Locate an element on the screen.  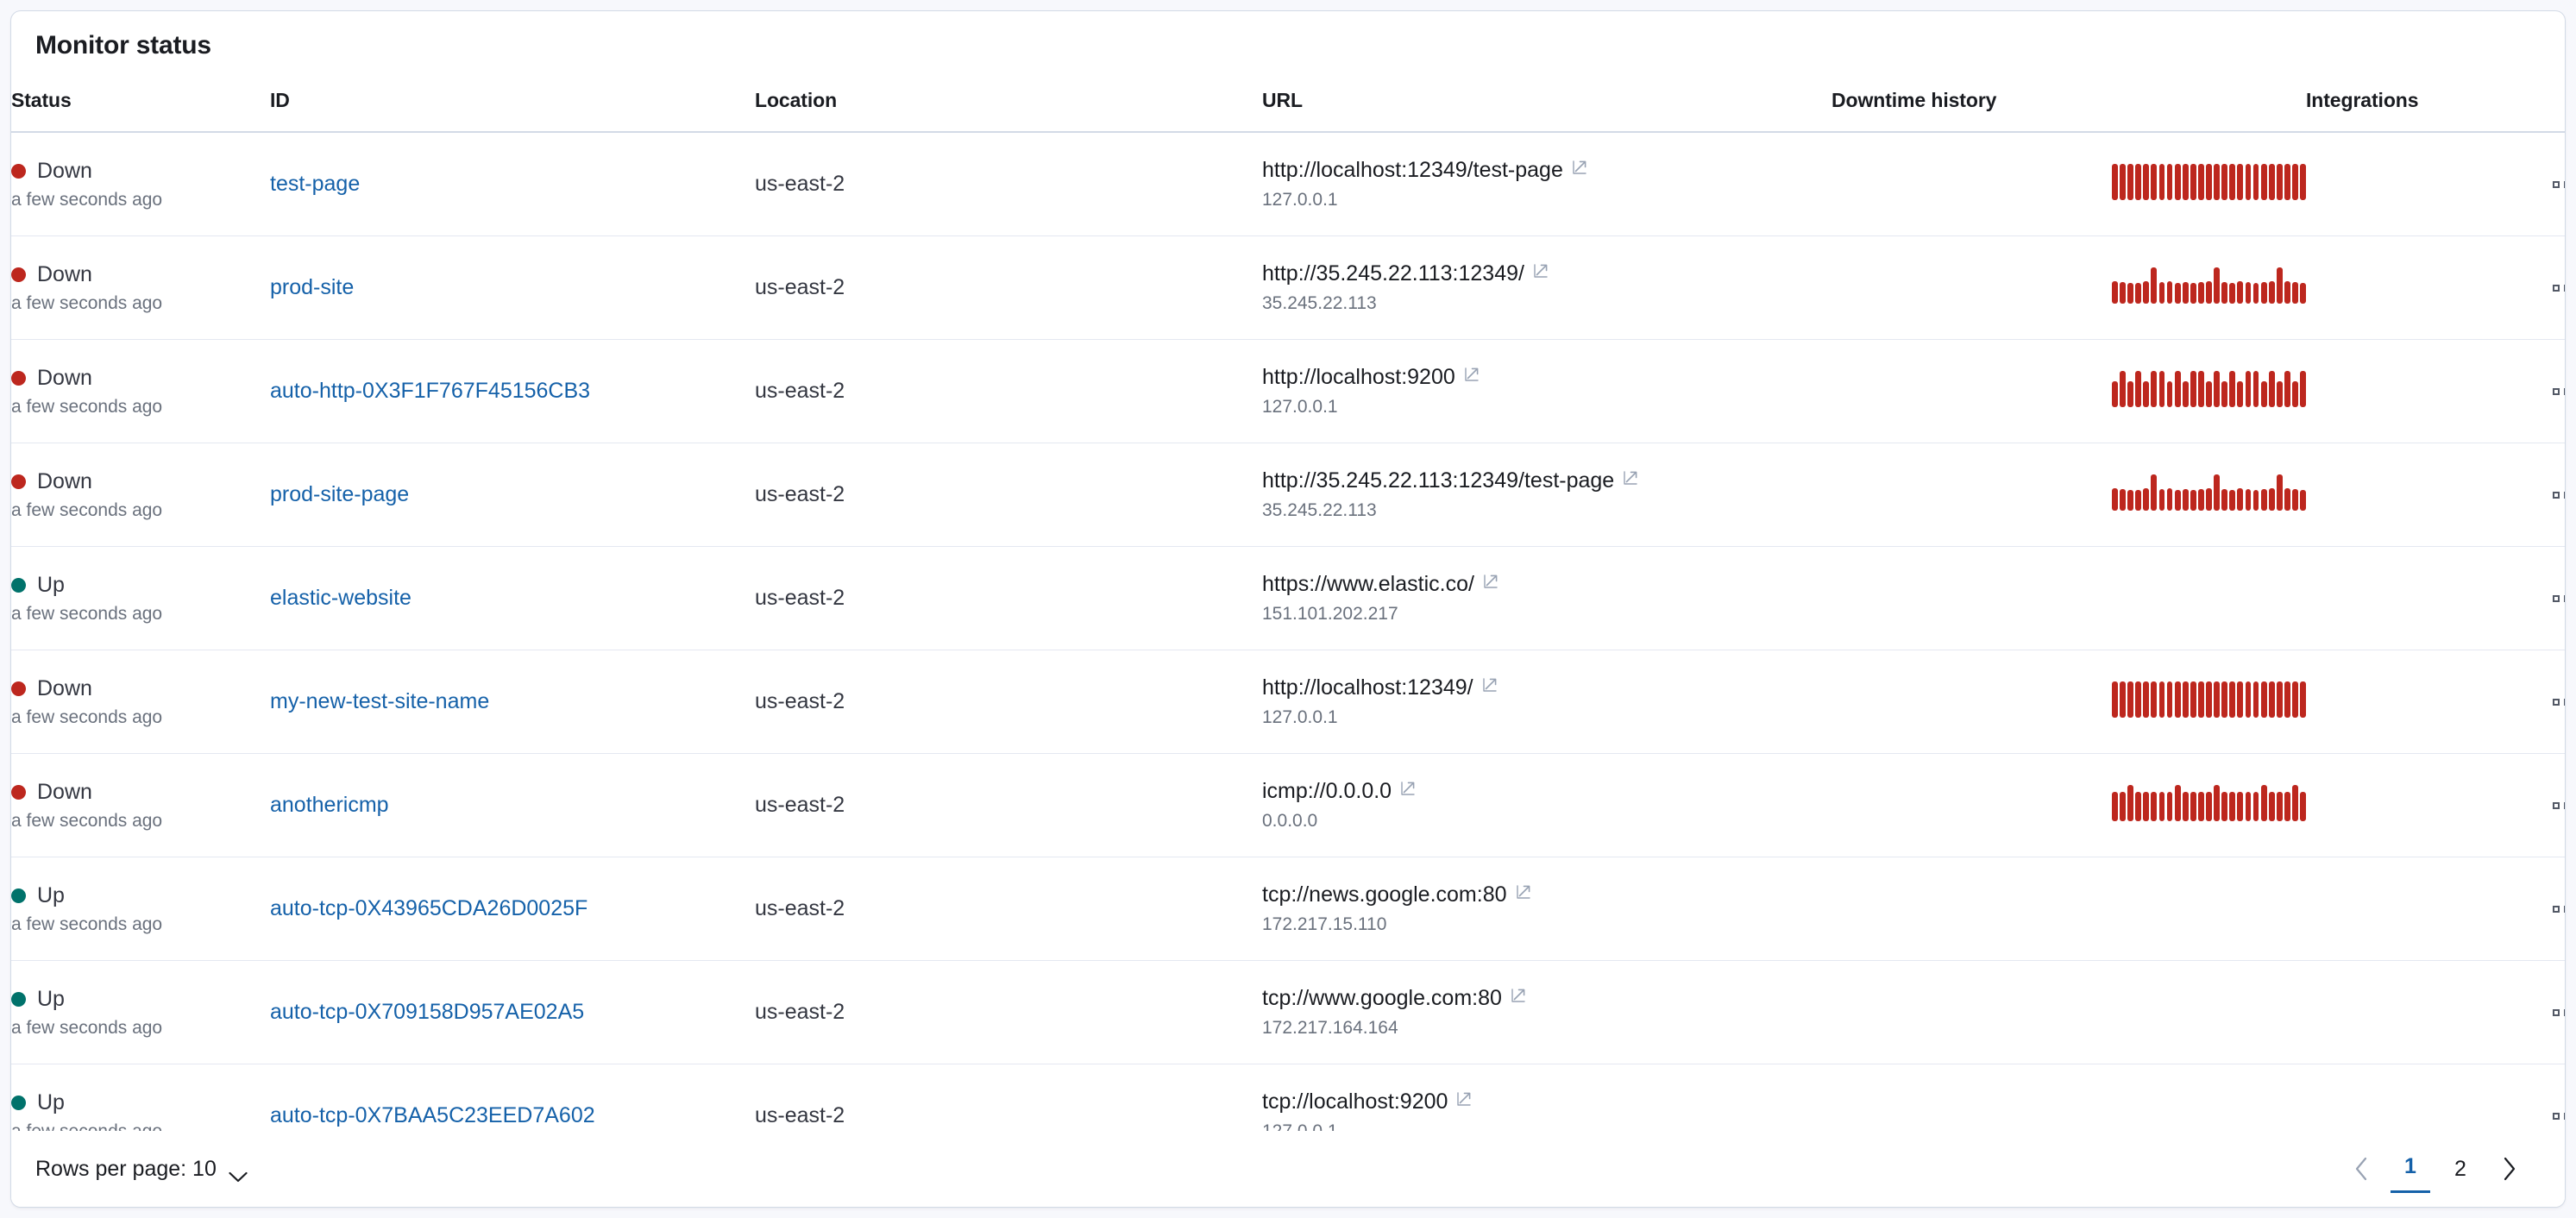
pagination-page-1: 1 is located at coordinates (2410, 1169).